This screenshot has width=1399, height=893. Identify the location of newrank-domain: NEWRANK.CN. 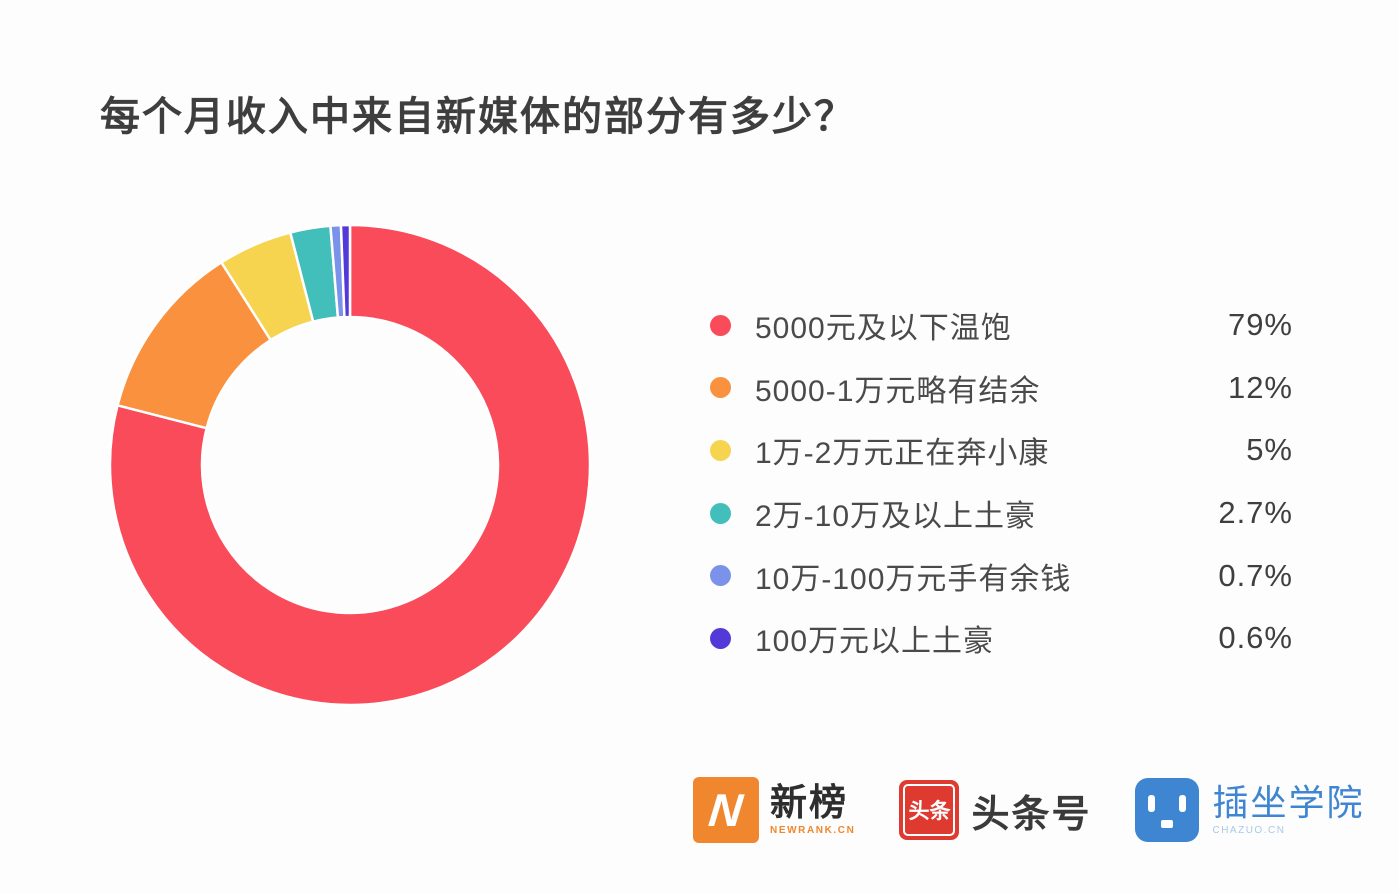
(813, 831).